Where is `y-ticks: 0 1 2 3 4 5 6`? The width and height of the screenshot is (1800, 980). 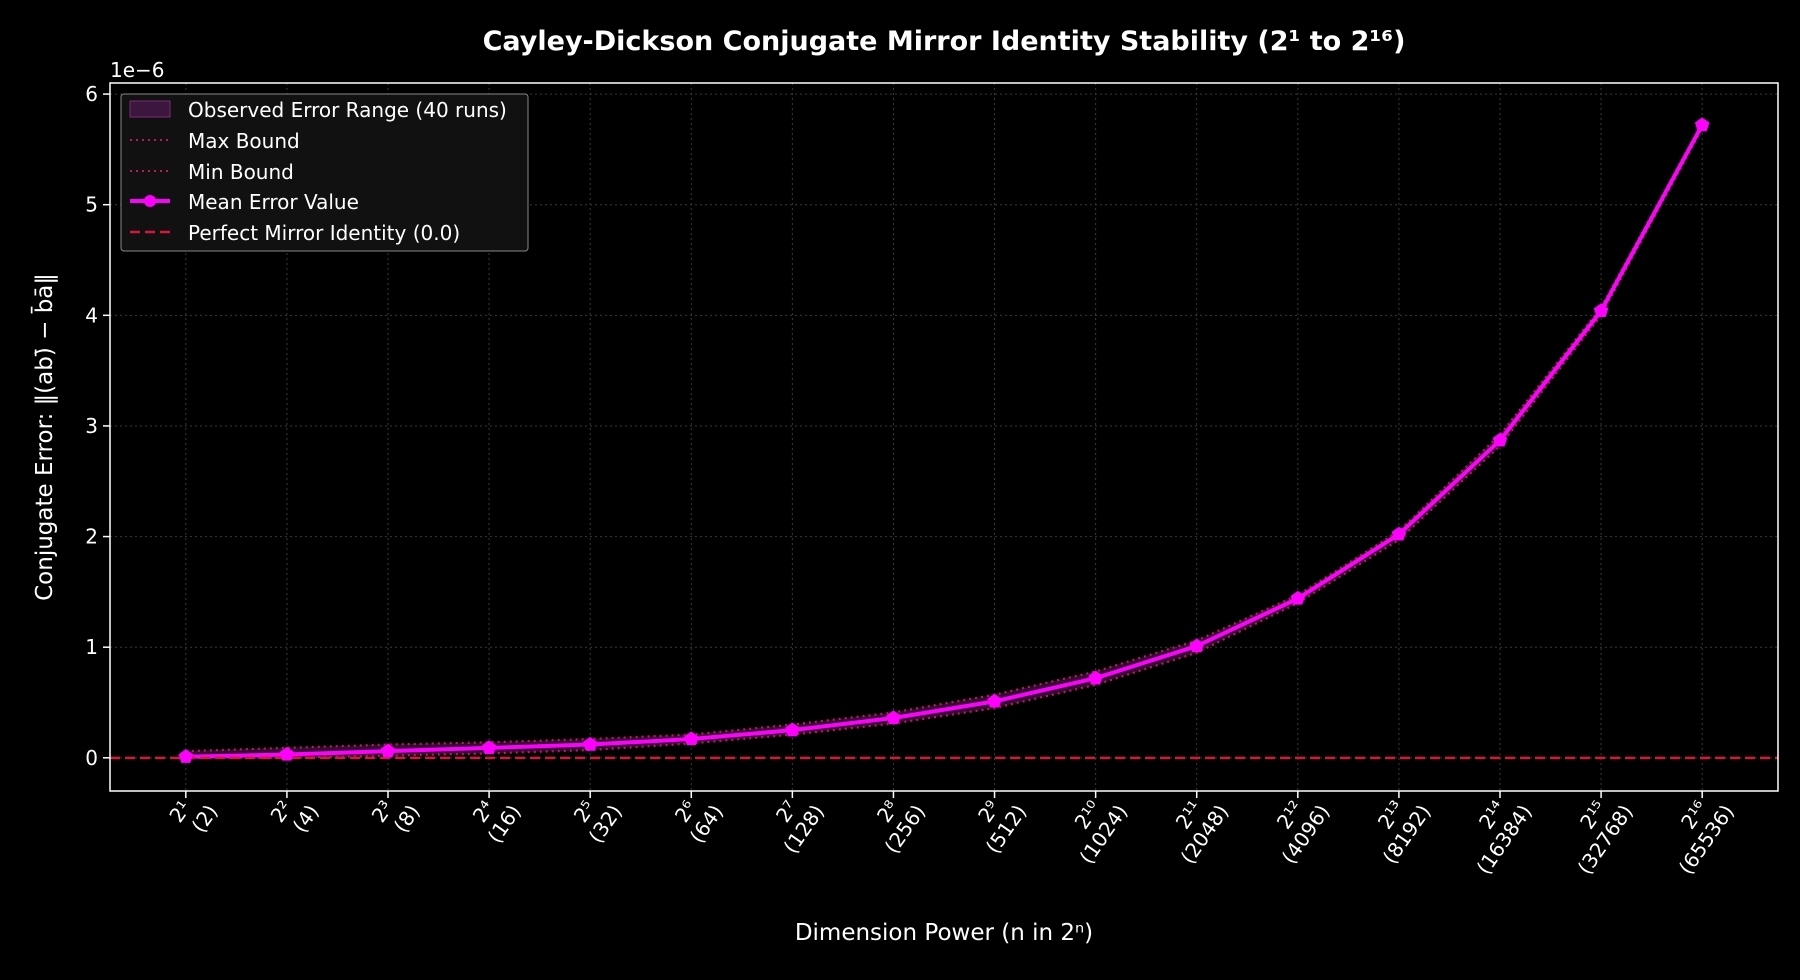 y-ticks: 0 1 2 3 4 5 6 is located at coordinates (97, 426).